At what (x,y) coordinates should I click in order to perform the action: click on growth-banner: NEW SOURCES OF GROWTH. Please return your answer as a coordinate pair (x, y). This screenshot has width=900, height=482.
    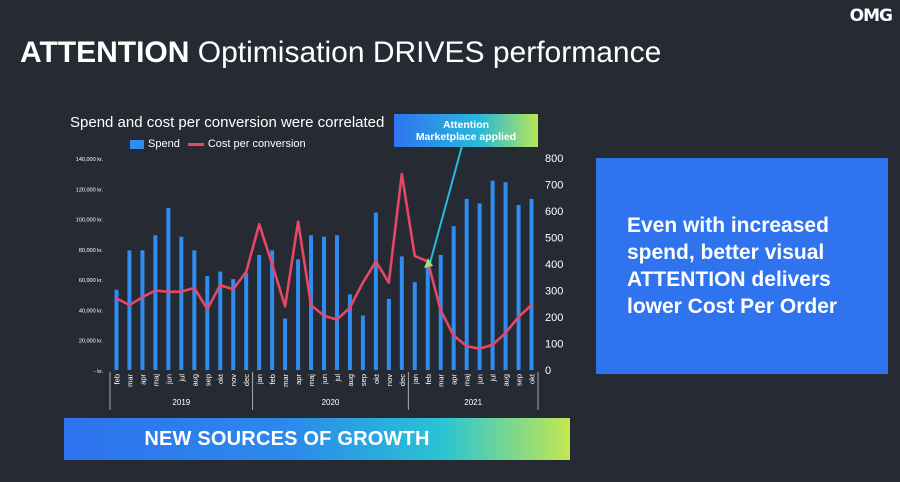
    Looking at the image, I should click on (317, 439).